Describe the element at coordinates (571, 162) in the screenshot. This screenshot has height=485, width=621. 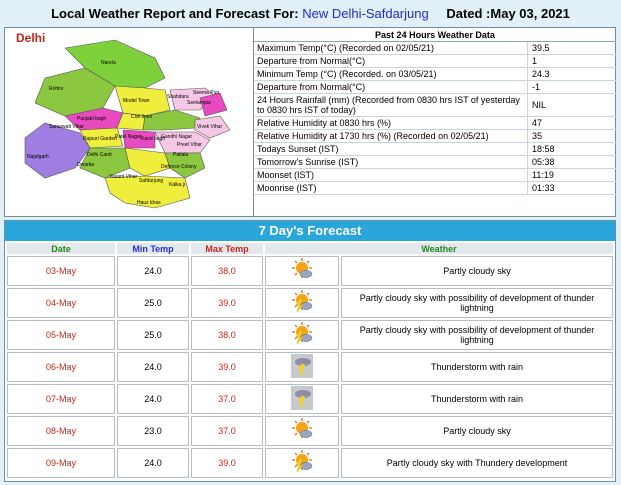
I see `past24-value: 05:38` at that location.